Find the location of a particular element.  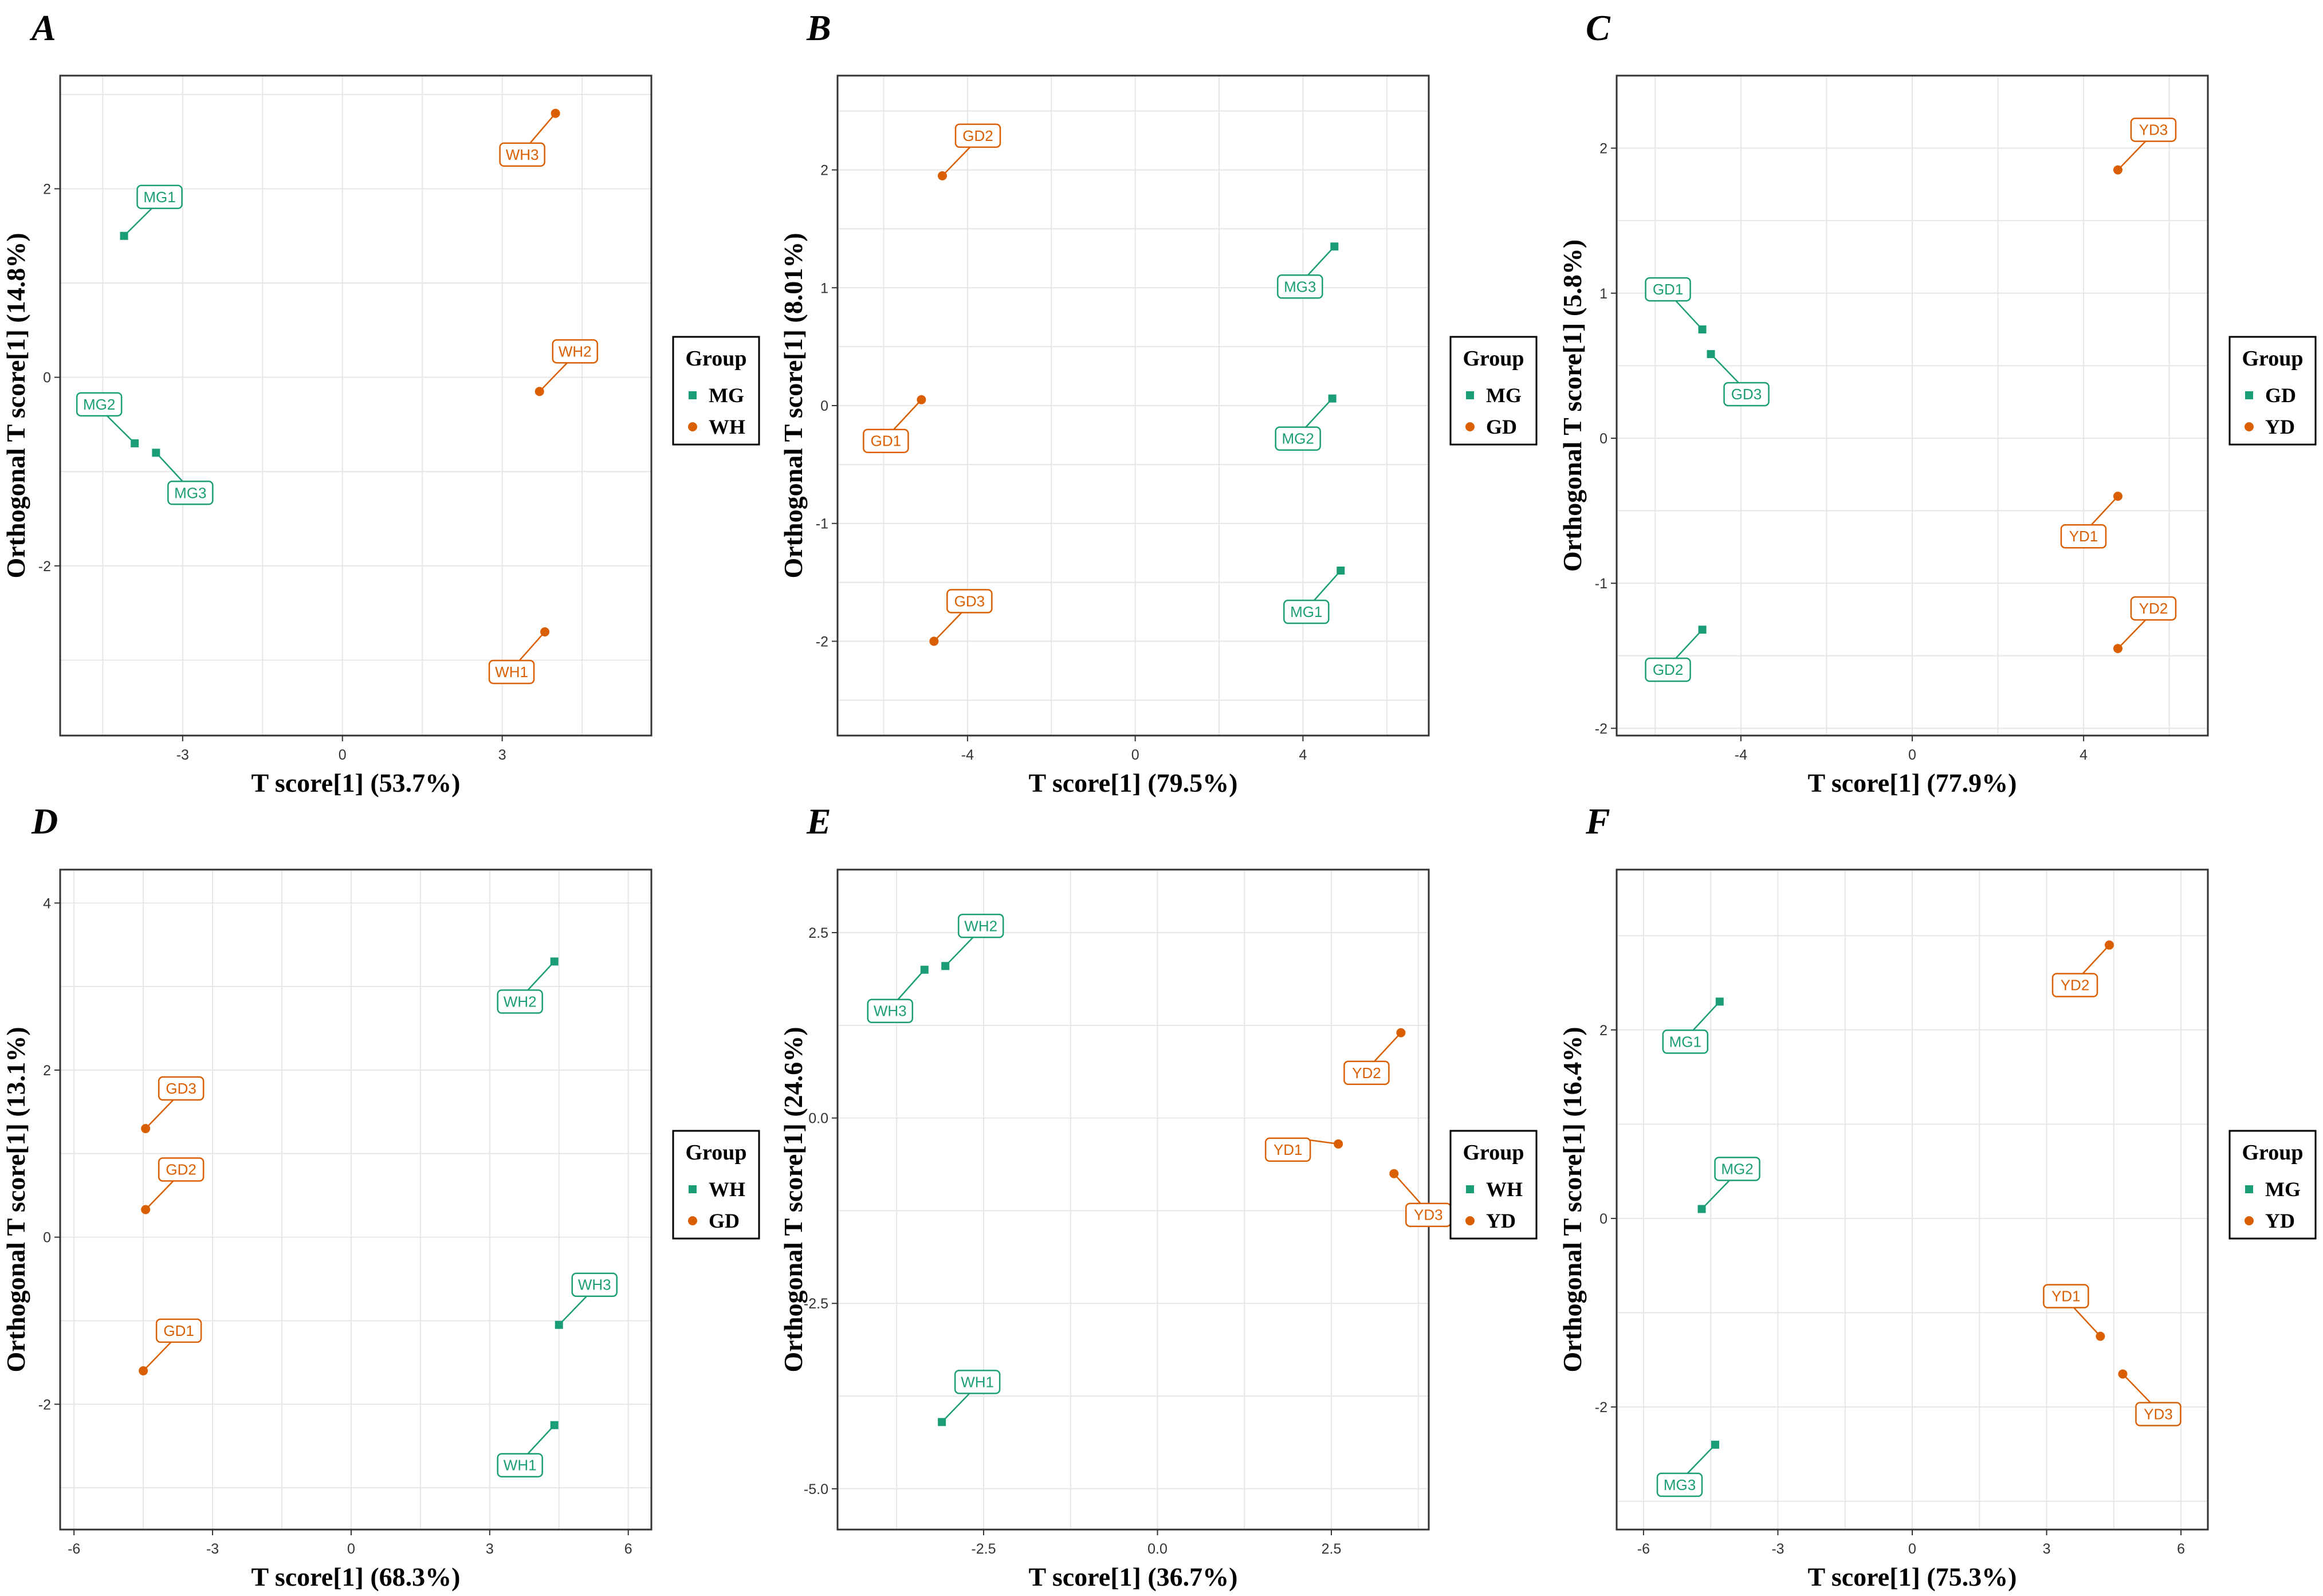

point-label-GD2: GD2 is located at coordinates (181, 1170).